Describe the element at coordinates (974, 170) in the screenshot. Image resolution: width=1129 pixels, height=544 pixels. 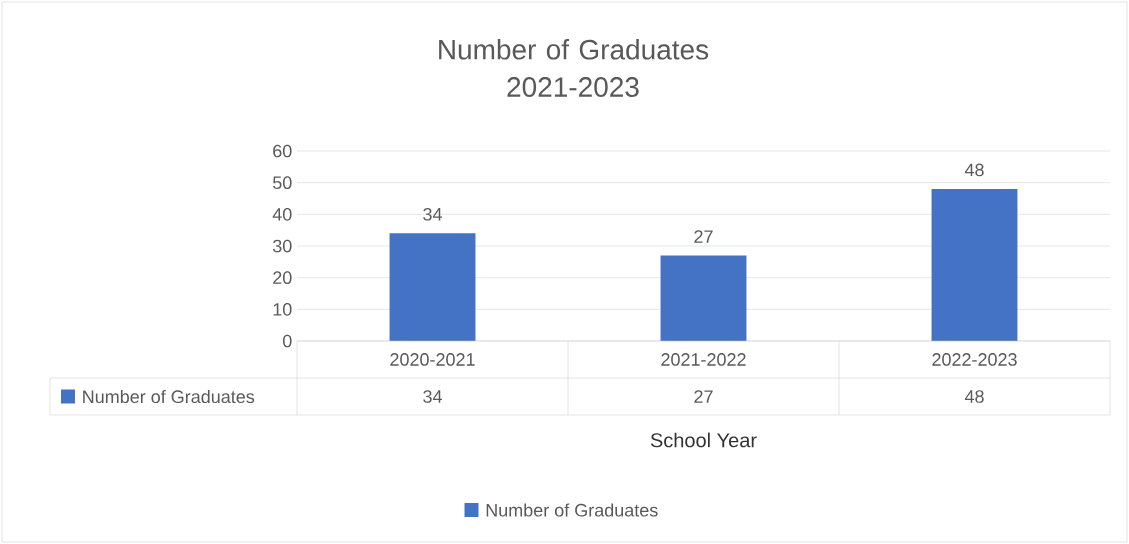
I see `data-label: 48` at that location.